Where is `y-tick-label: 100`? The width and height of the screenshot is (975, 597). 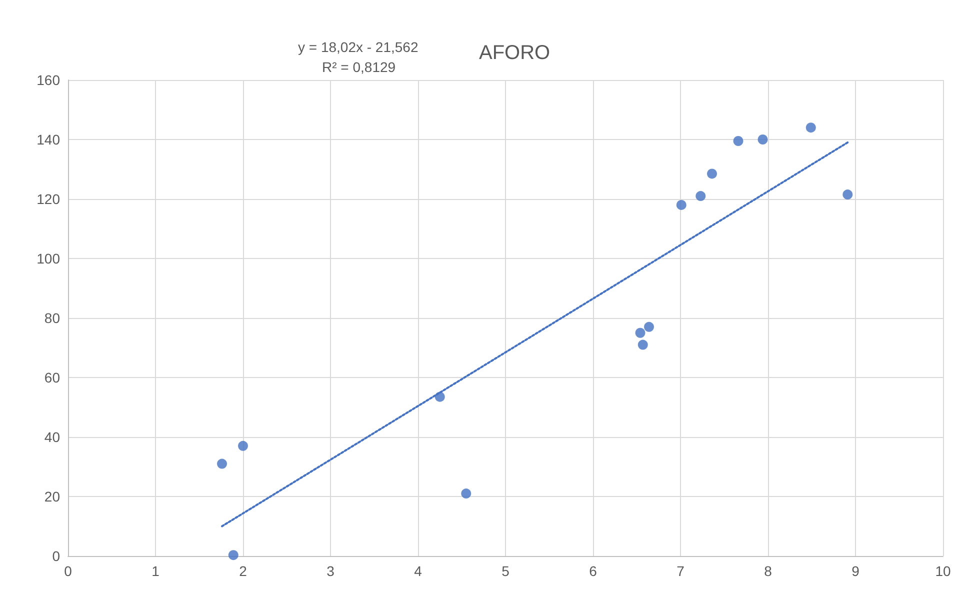 y-tick-label: 100 is located at coordinates (48, 258).